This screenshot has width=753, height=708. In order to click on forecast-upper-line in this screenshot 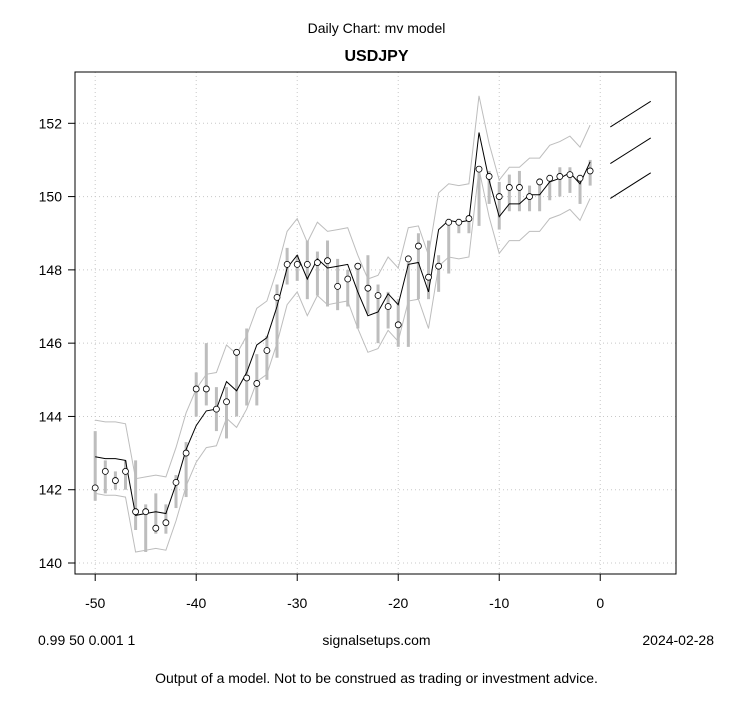, I will do `click(631, 114)`.